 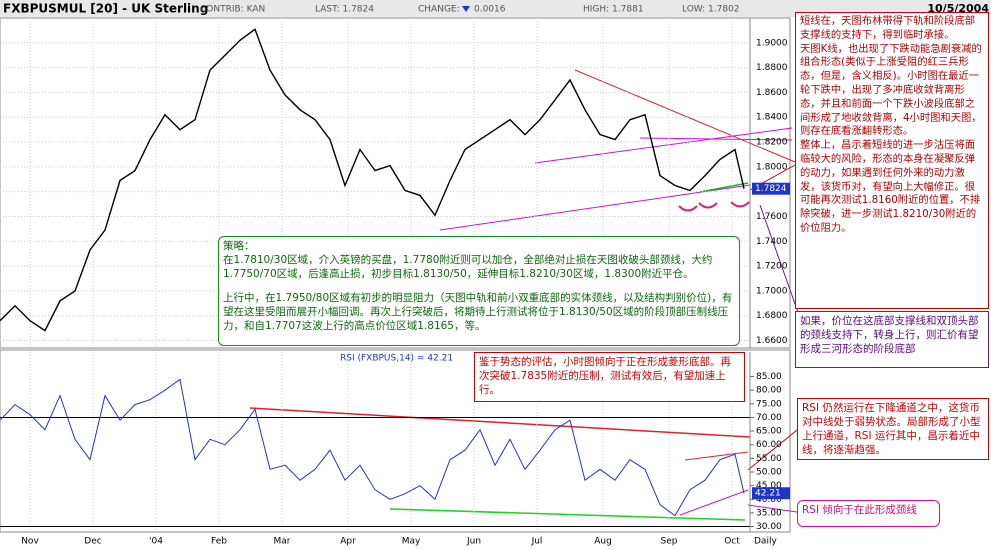 I want to click on y-tick-label: 55.00, so click(x=769, y=459).